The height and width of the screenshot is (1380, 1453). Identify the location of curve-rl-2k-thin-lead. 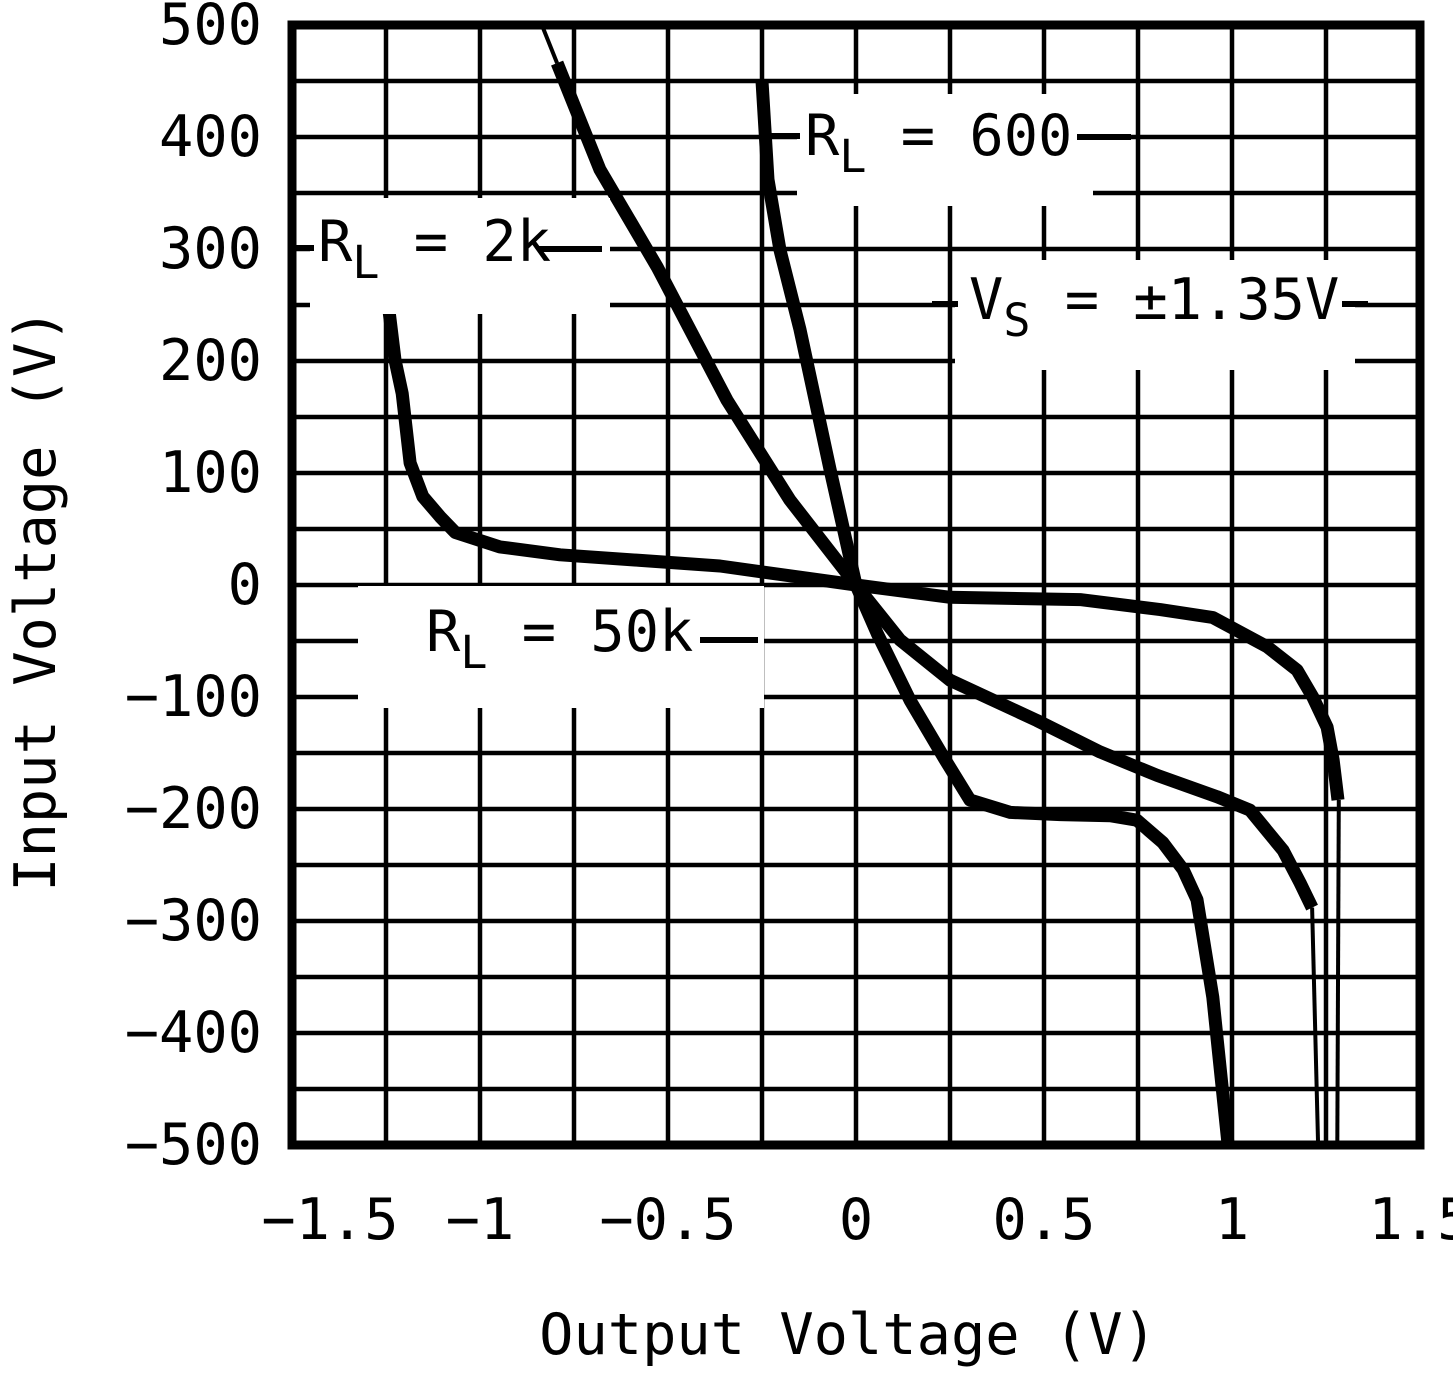
(550, 45).